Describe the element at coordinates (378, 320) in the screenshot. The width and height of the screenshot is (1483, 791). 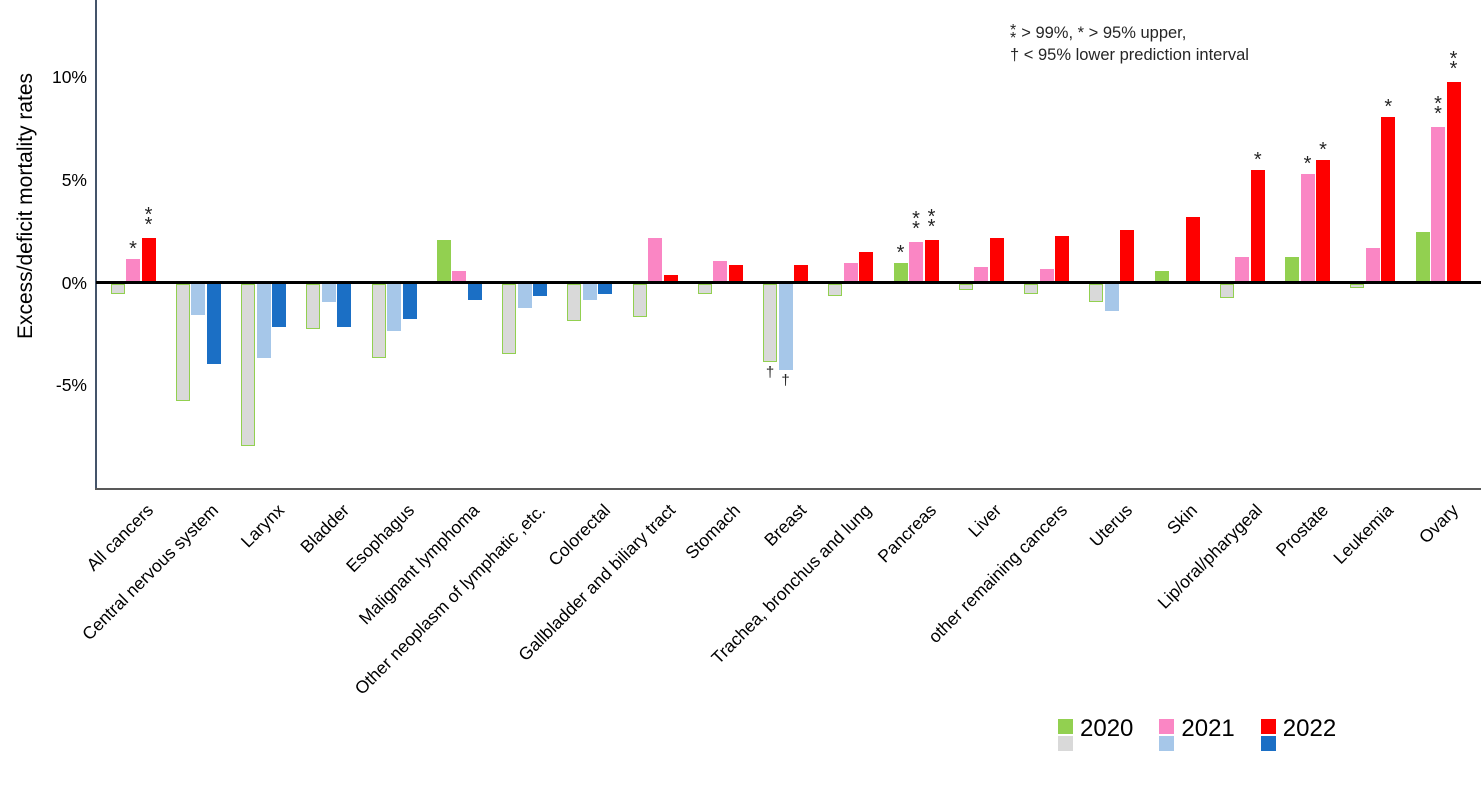
I see `bar-2020-esophagus` at that location.